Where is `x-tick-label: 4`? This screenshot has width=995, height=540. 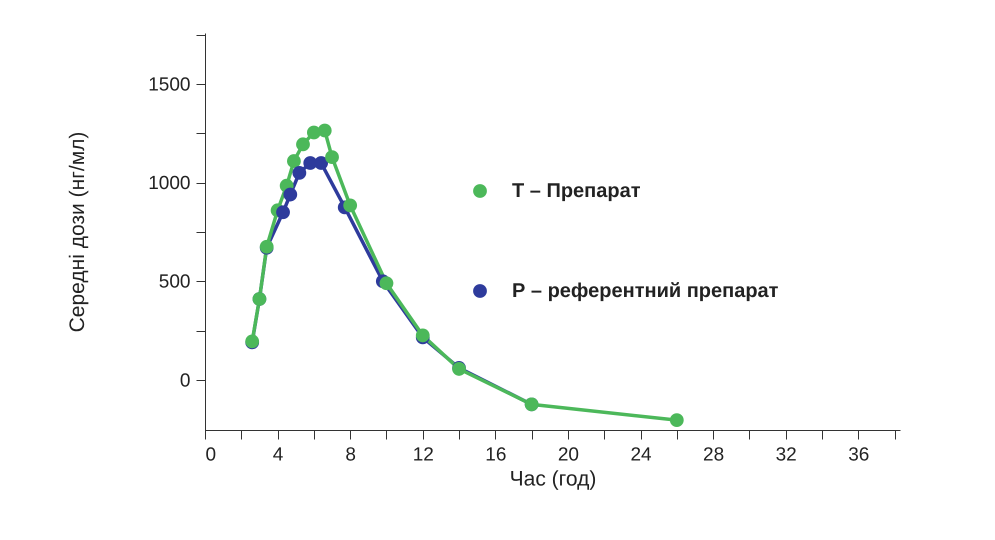 x-tick-label: 4 is located at coordinates (278, 455).